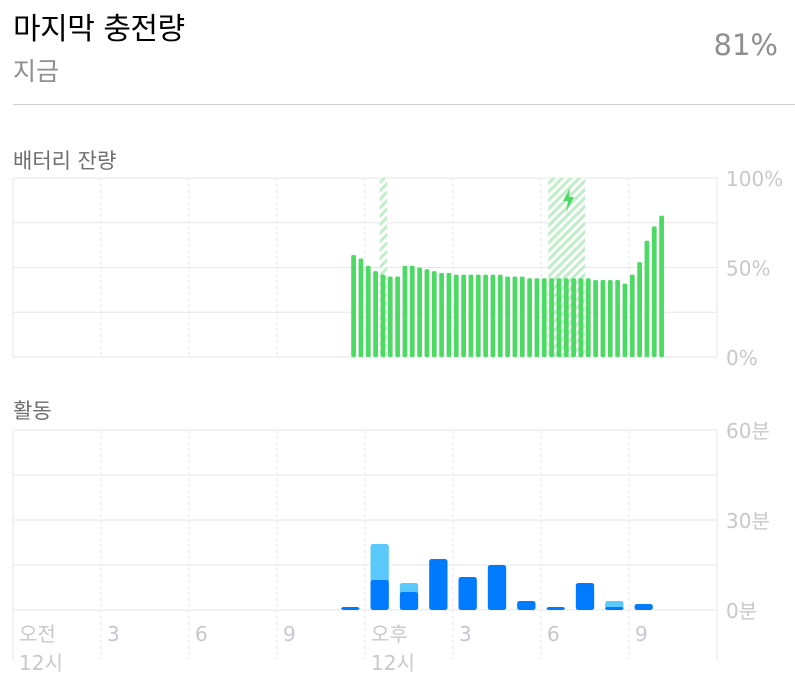  What do you see at coordinates (32, 411) in the screenshot?
I see `activity-heading: 활동` at bounding box center [32, 411].